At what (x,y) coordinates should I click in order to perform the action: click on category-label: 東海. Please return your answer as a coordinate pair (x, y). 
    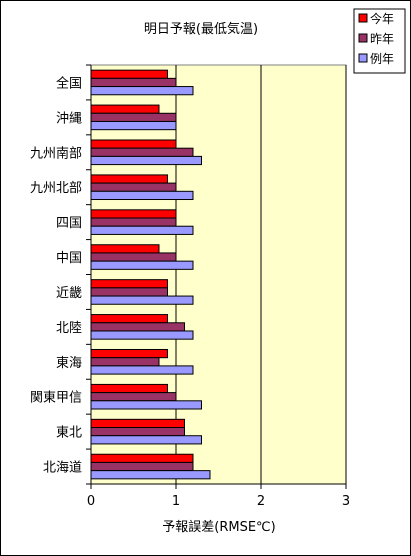
    Looking at the image, I should click on (69, 363).